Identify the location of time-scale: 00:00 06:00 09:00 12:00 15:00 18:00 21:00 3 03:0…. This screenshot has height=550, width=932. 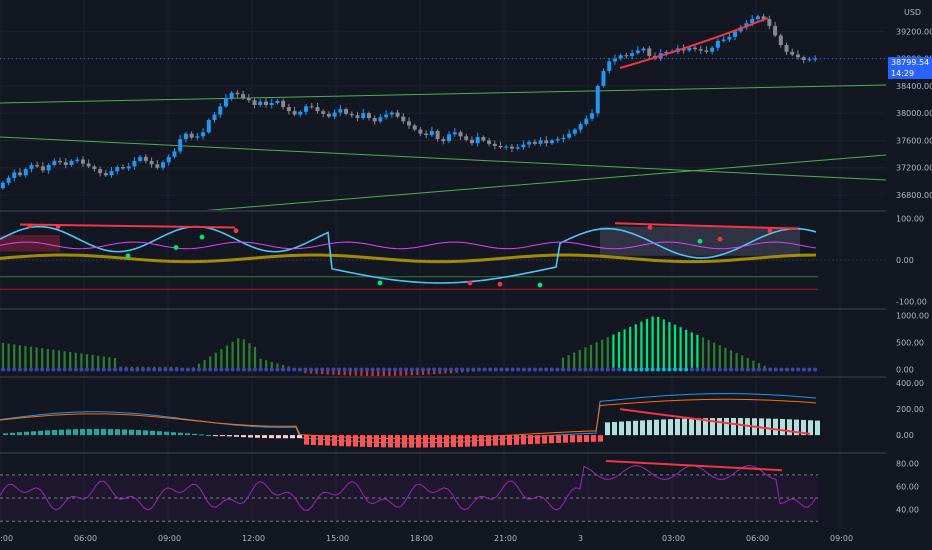
(466, 538).